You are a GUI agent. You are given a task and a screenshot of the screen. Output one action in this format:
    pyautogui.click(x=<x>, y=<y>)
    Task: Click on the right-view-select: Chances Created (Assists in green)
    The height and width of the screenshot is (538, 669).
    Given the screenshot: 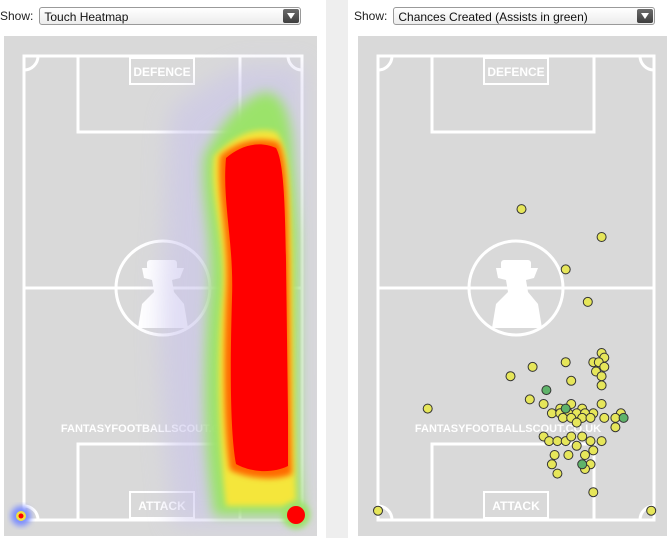 What is the action you would take?
    pyautogui.click(x=524, y=16)
    